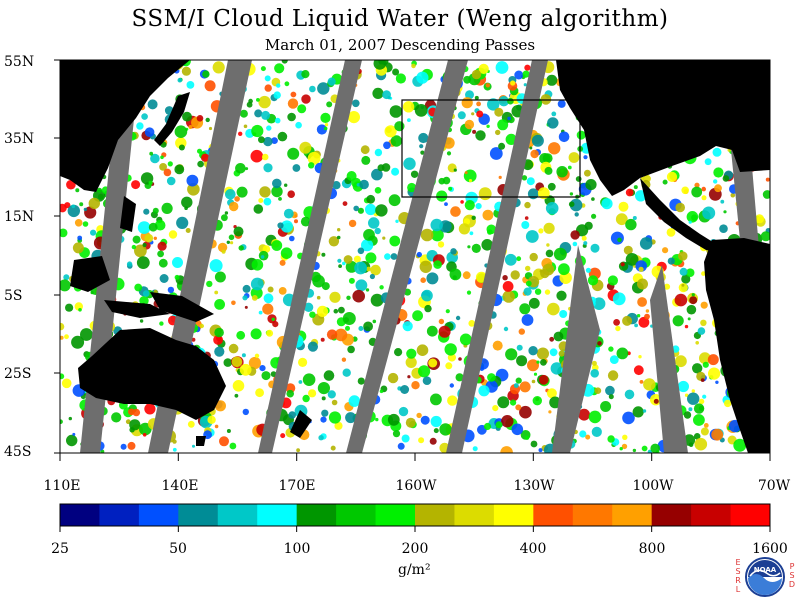 The height and width of the screenshot is (600, 800). I want to click on lat-label-5s: 5S, so click(13, 296).